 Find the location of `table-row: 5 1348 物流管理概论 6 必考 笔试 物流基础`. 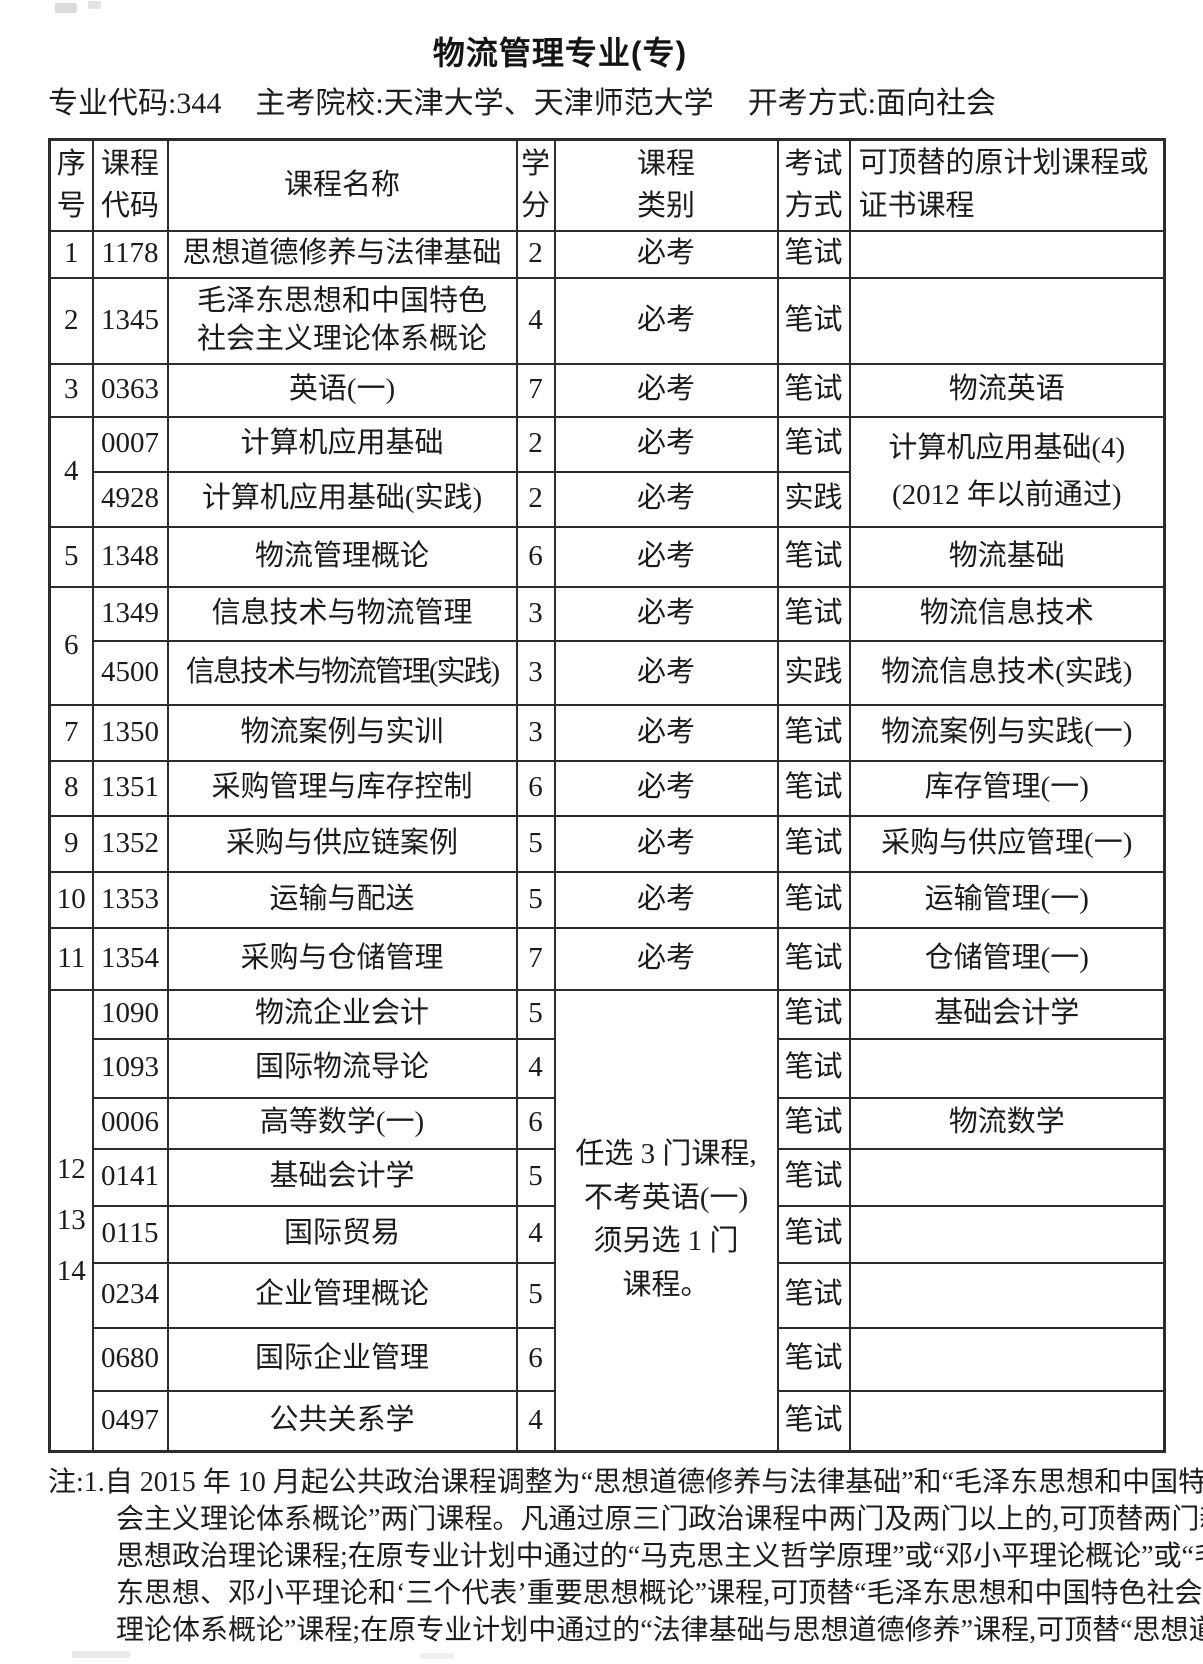

table-row: 5 1348 物流管理概论 6 必考 笔试 物流基础 is located at coordinates (607, 556).